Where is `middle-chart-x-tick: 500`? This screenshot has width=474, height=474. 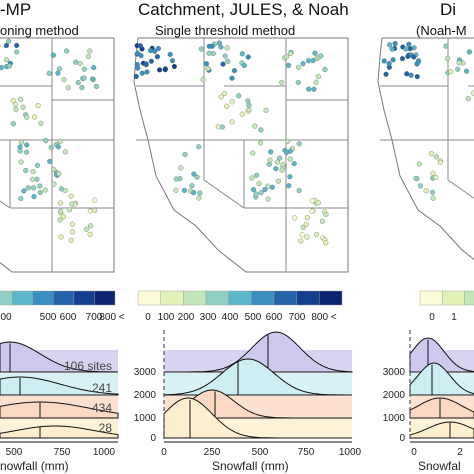
middle-chart-x-tick: 500 is located at coordinates (260, 452).